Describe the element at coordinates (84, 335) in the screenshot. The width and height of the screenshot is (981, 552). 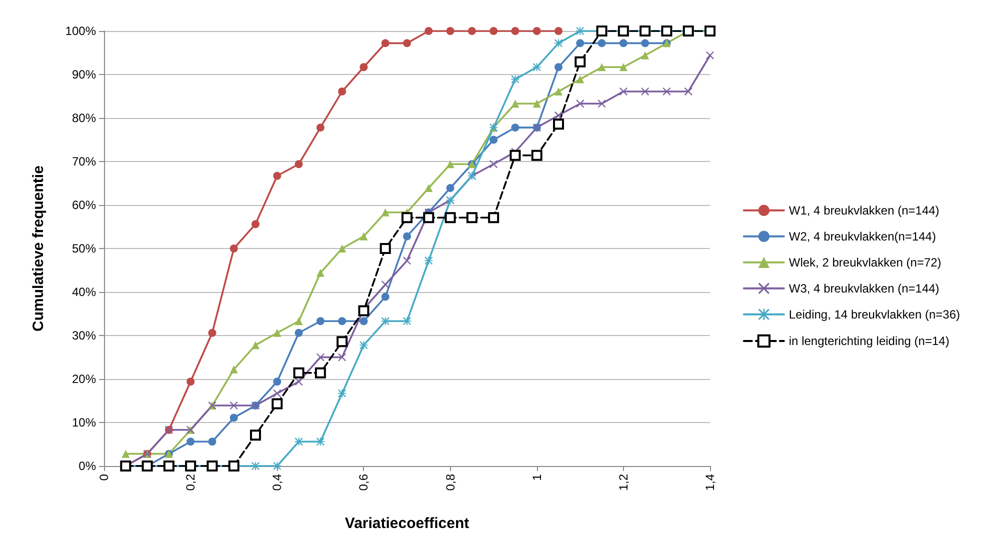
I see `y-tick-label: 30%` at that location.